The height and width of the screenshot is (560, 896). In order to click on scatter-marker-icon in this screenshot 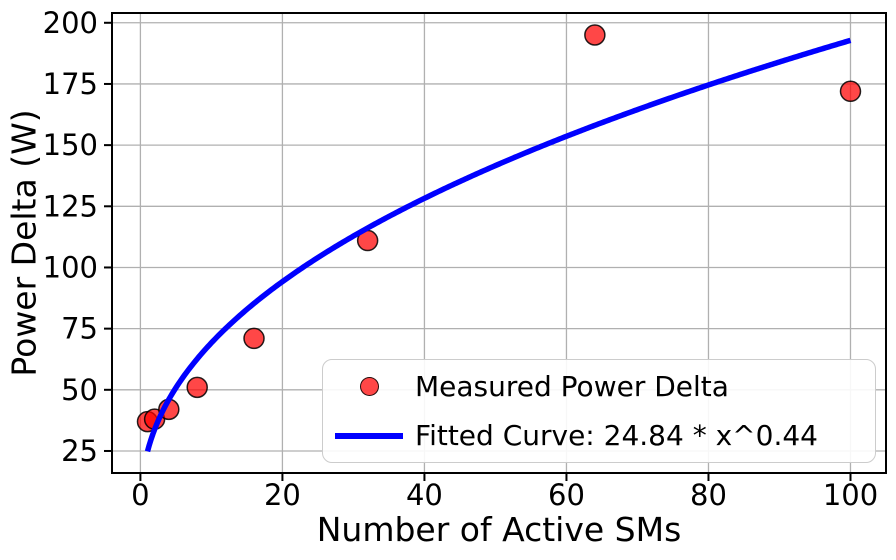, I will do `click(369, 386)`.